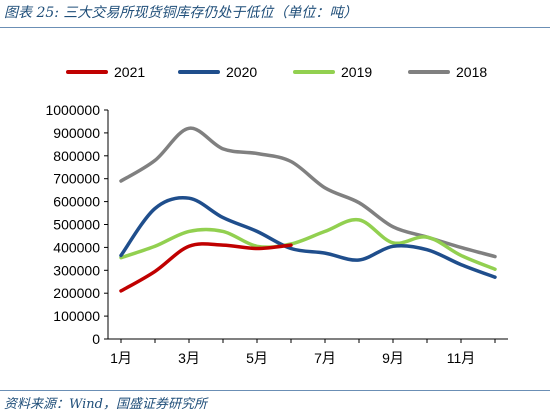 The image size is (550, 414). What do you see at coordinates (76, 202) in the screenshot?
I see `y-tick-label: 600000` at bounding box center [76, 202].